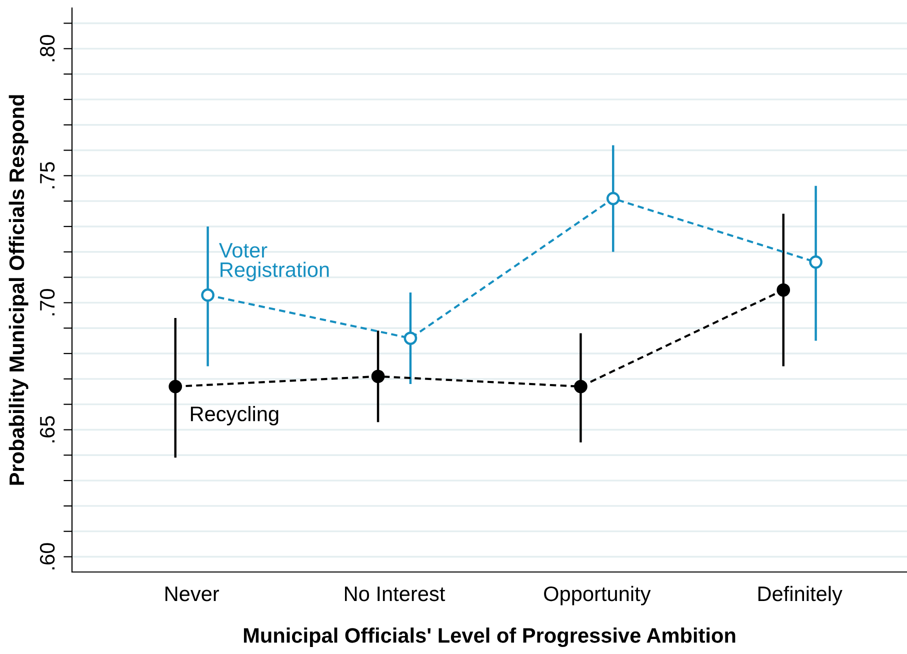 The width and height of the screenshot is (907, 654). What do you see at coordinates (47, 556) in the screenshot?
I see `y-tick-label: .60` at bounding box center [47, 556].